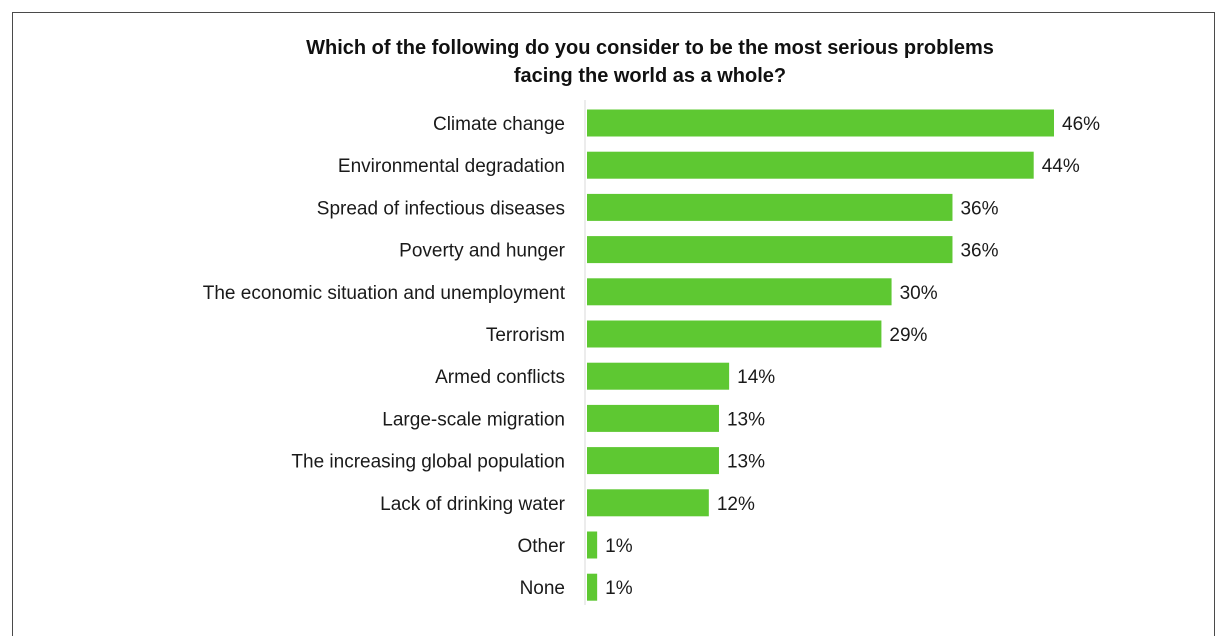 The image size is (1228, 636). I want to click on category-label: Lack of drinking water, so click(472, 504).